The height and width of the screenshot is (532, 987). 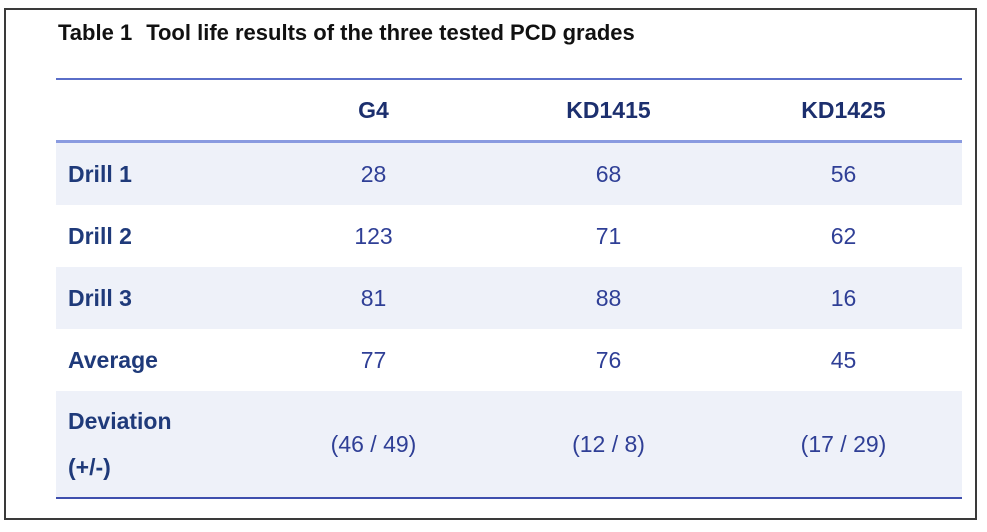 I want to click on table-cell: 81, so click(x=373, y=297).